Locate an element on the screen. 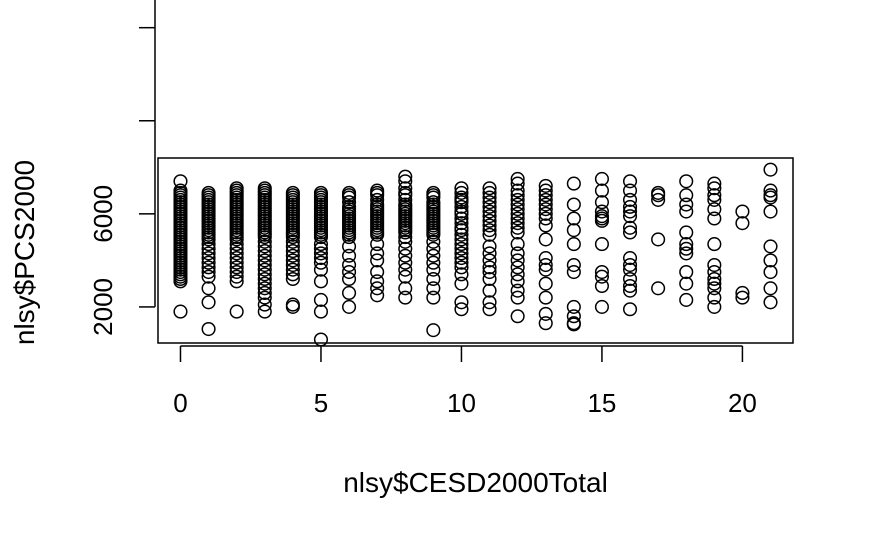 This screenshot has height=540, width=874. x-tick-label: 15 is located at coordinates (601, 403).